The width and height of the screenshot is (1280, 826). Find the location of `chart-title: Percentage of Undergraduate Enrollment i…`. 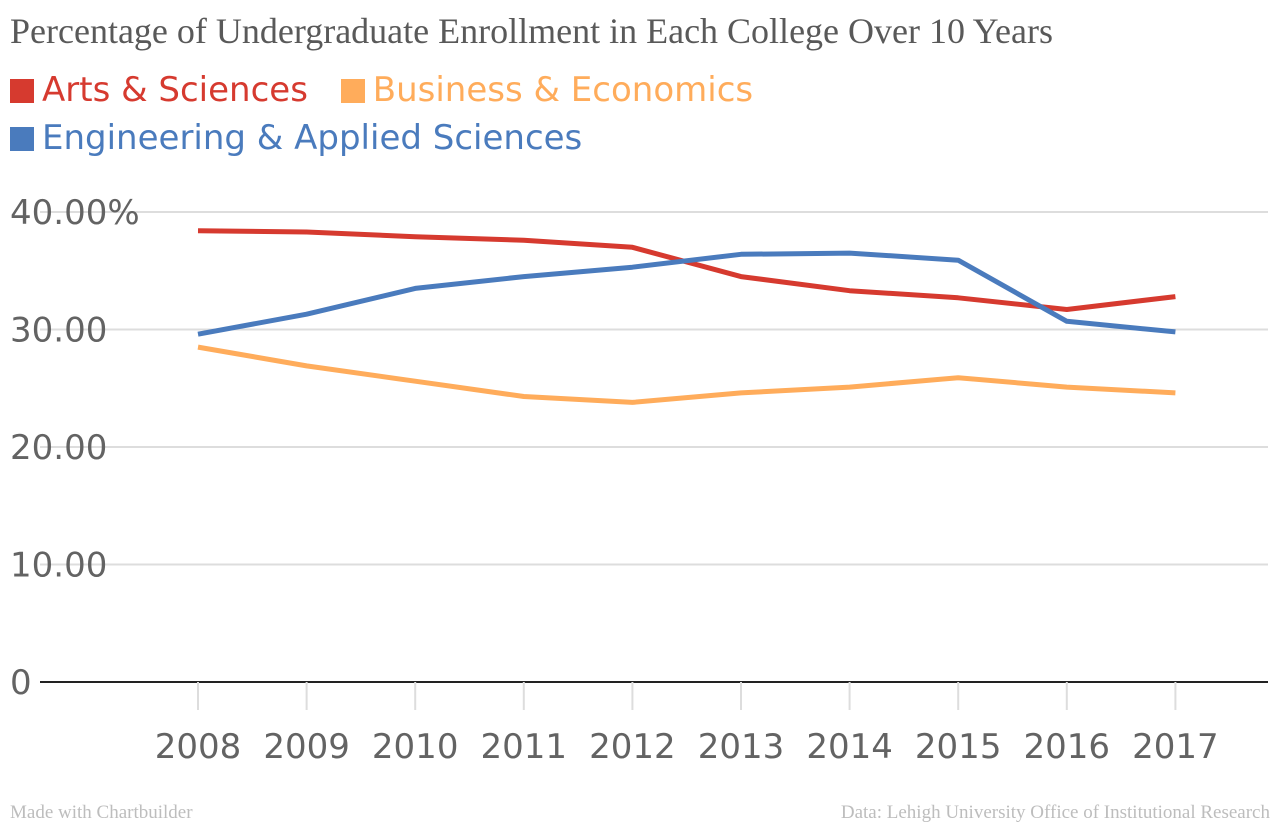

chart-title: Percentage of Undergraduate Enrollment i… is located at coordinates (531, 31).